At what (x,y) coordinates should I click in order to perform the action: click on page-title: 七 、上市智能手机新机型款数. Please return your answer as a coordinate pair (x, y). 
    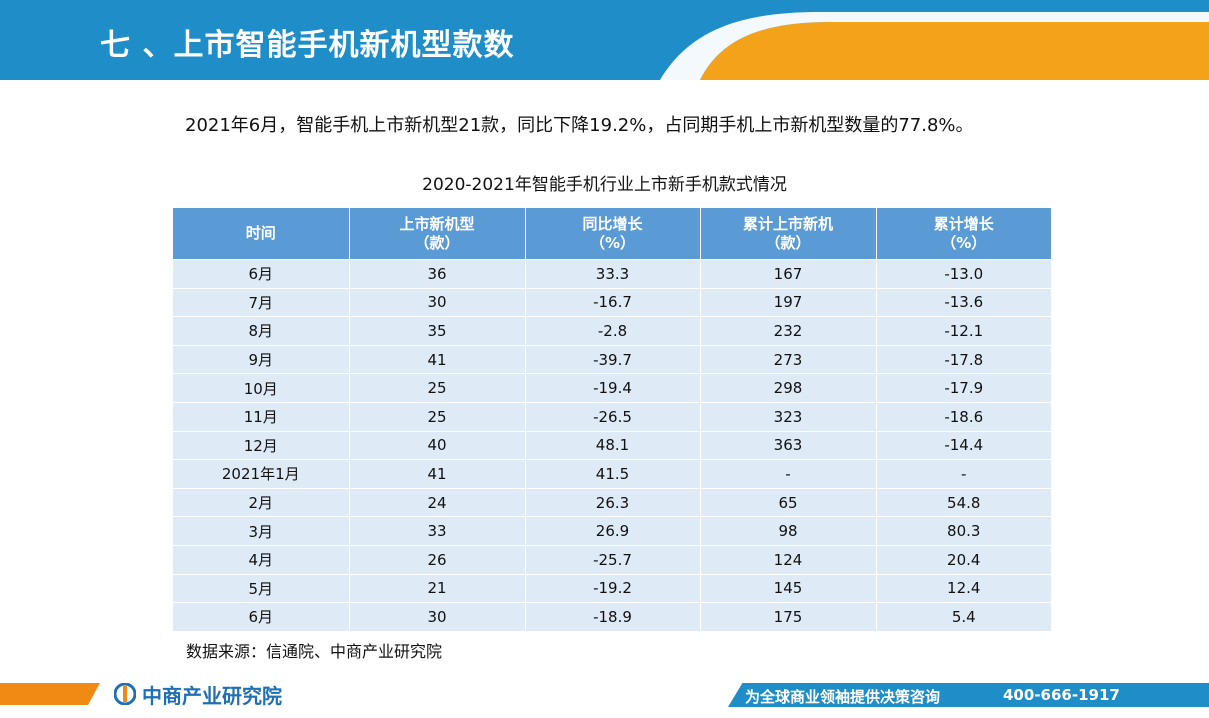
    Looking at the image, I should click on (307, 45).